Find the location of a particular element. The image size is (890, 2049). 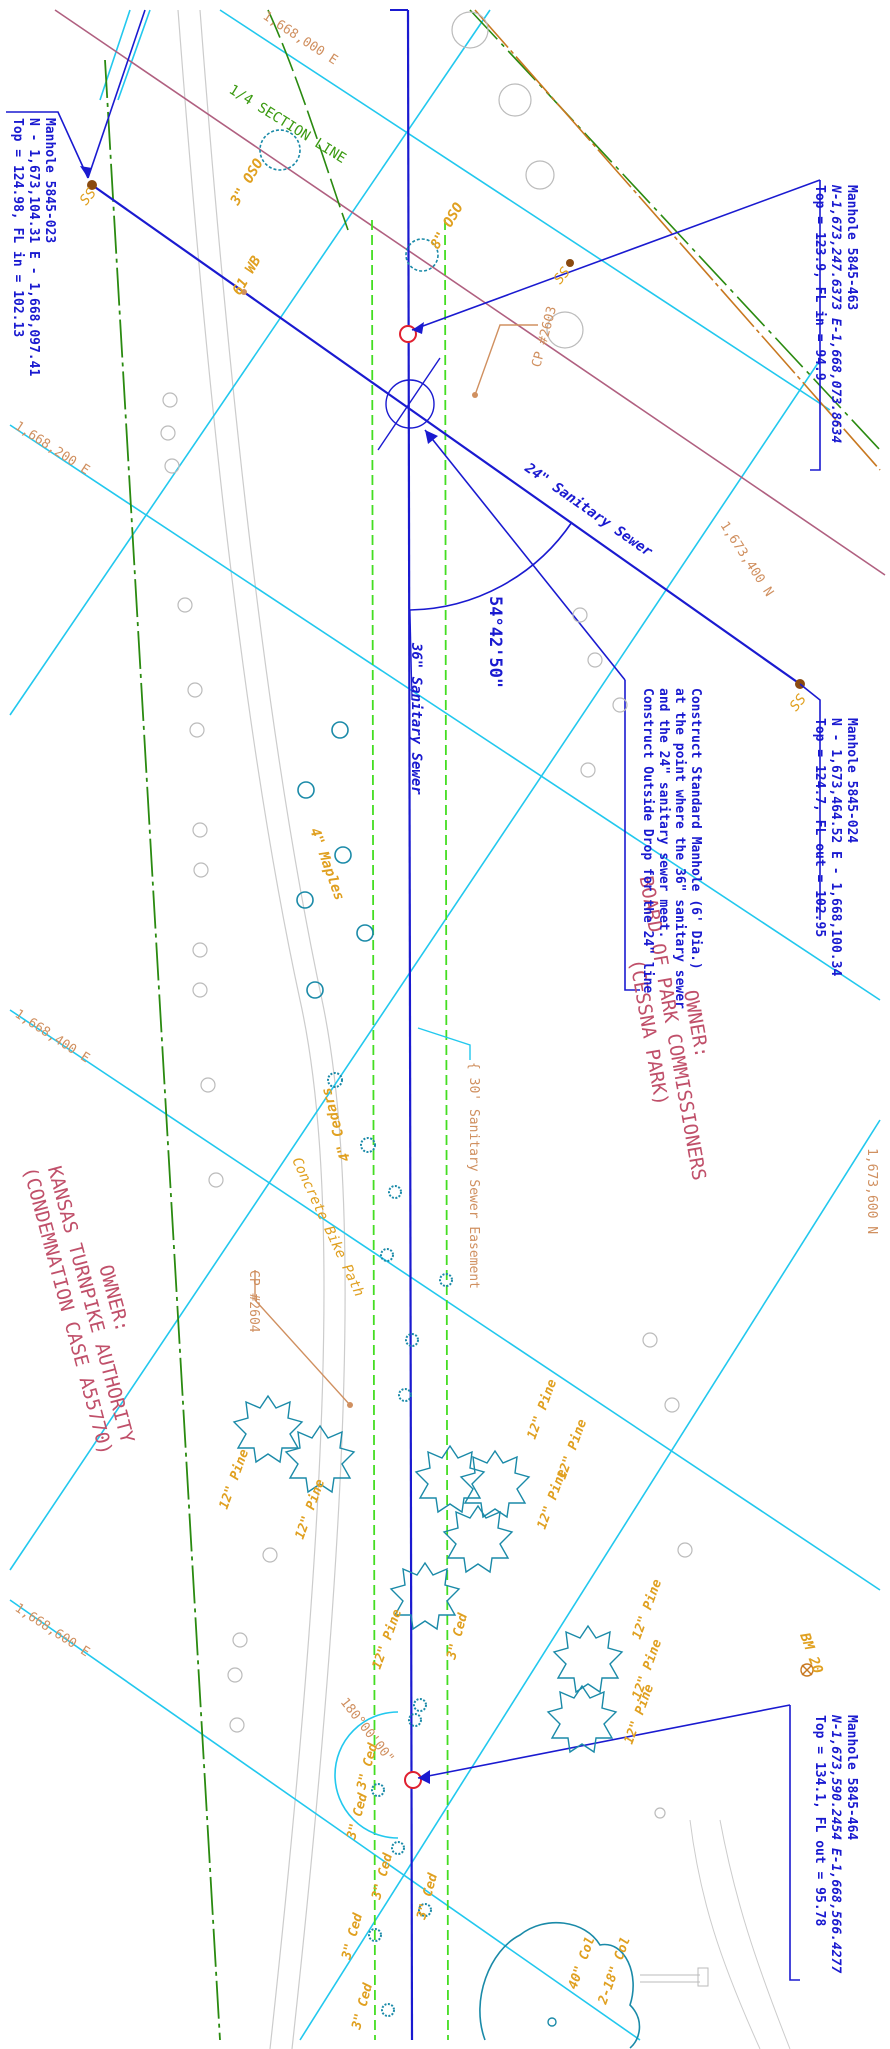

sanitary-sewer-36-line is located at coordinates (410, 1025).